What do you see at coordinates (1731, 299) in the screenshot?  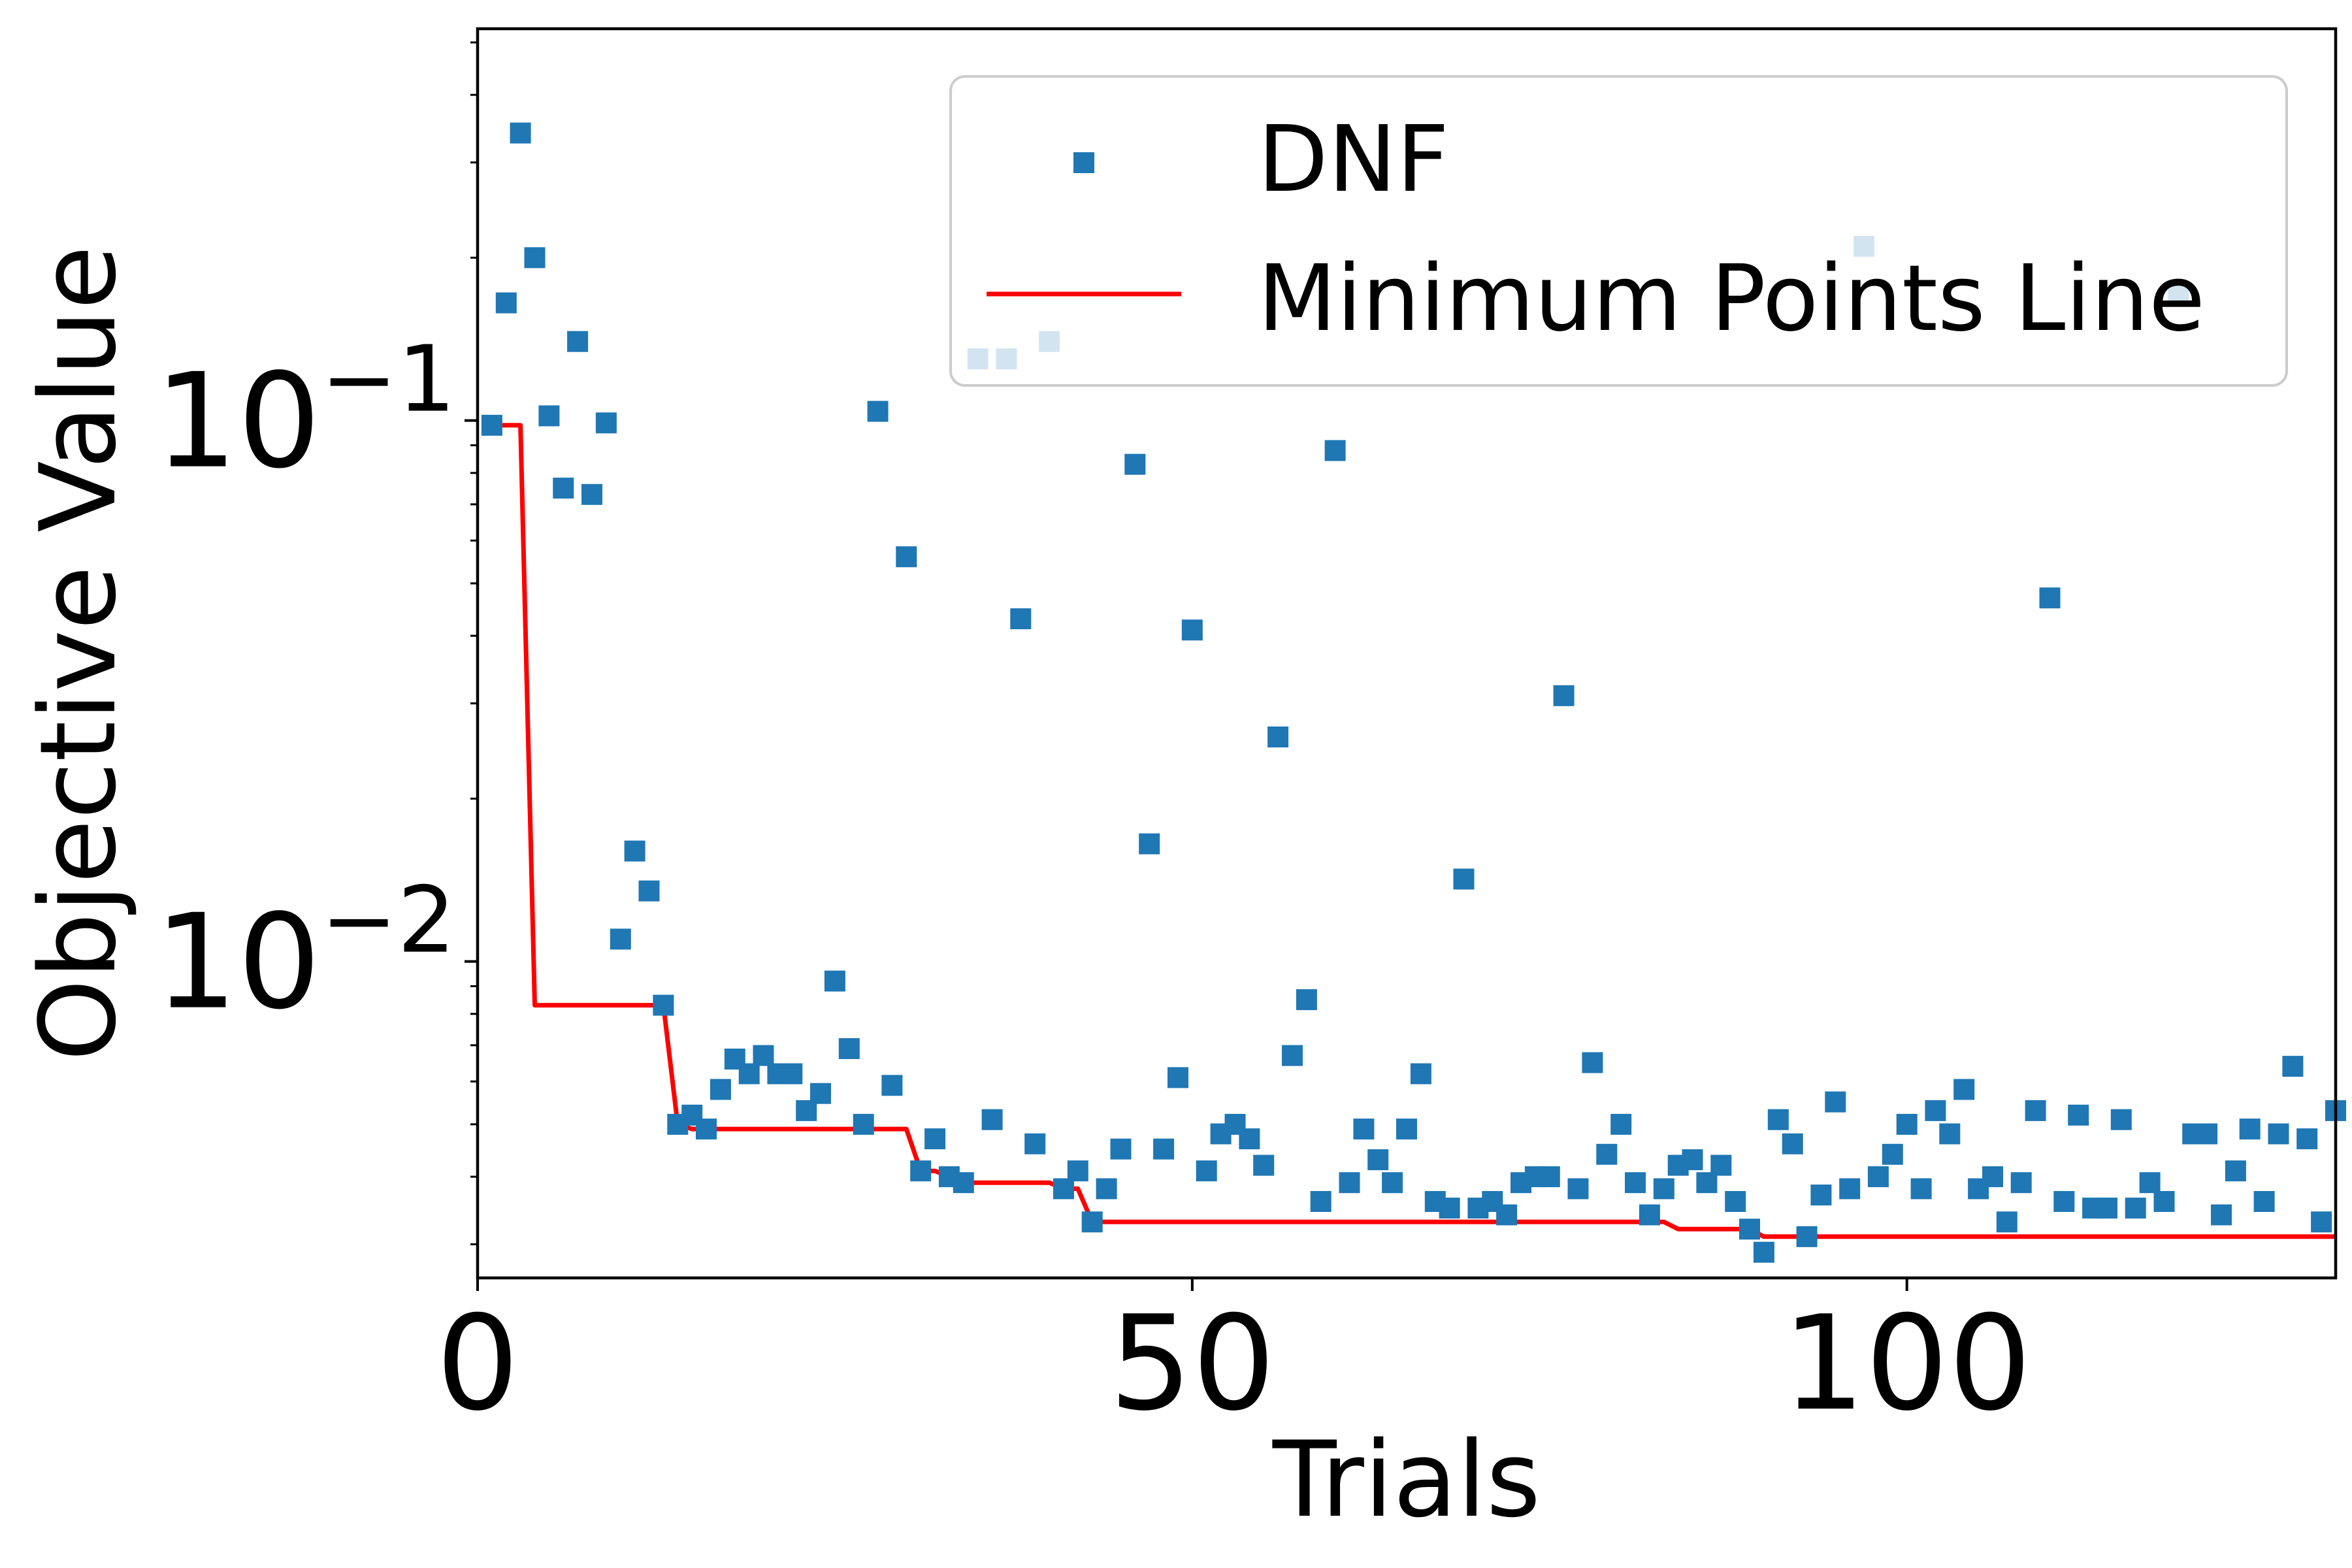 I see `legend-label-minimum: Minimum Points Line` at bounding box center [1731, 299].